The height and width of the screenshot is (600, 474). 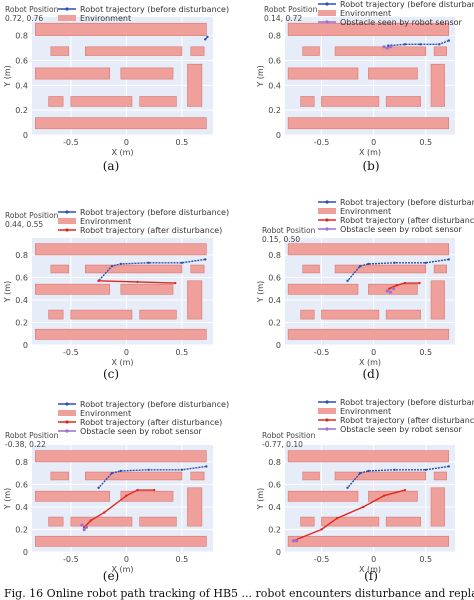 What do you see at coordinates (111, 166) in the screenshot?
I see `subplot-label: (a)` at bounding box center [111, 166].